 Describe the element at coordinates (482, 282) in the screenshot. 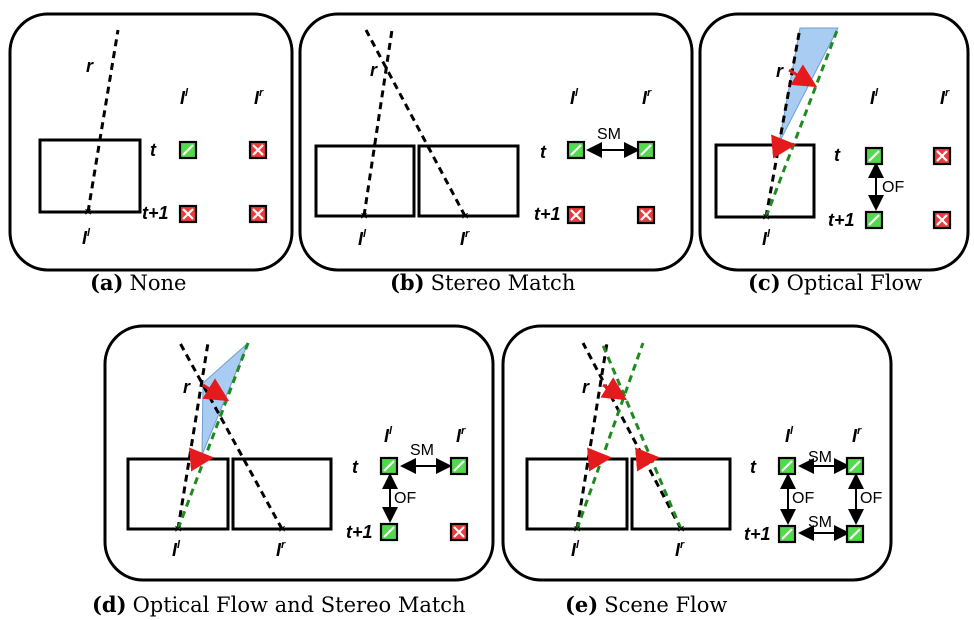

I see `caption-b: (b) Stereo Match` at that location.